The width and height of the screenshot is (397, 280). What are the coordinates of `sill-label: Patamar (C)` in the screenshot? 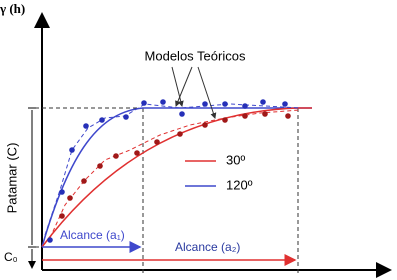 It's located at (11, 178).